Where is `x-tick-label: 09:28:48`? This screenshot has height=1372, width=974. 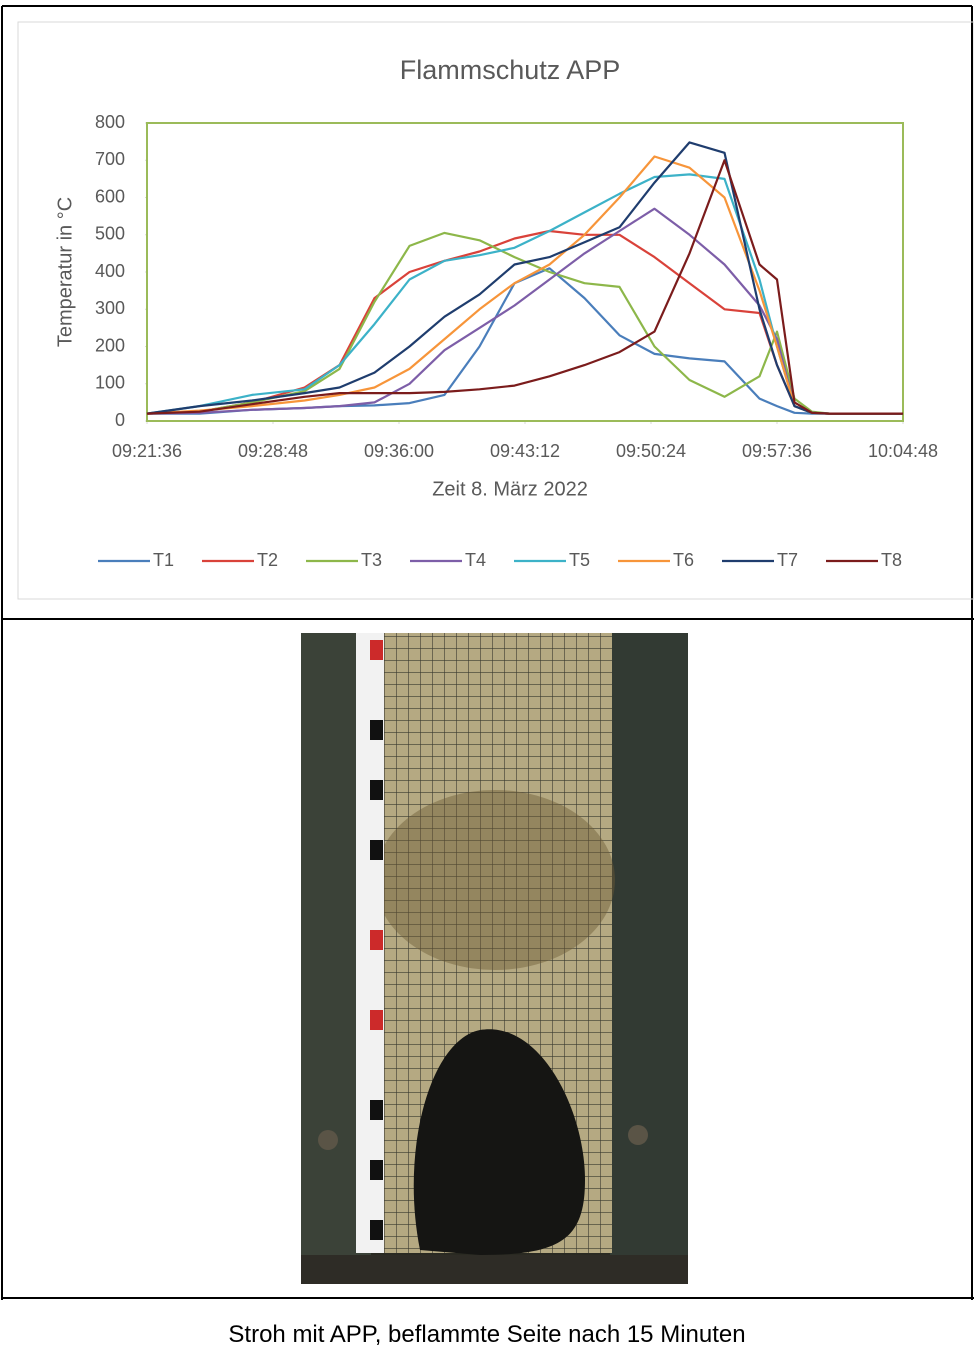 x-tick-label: 09:28:48 is located at coordinates (273, 451).